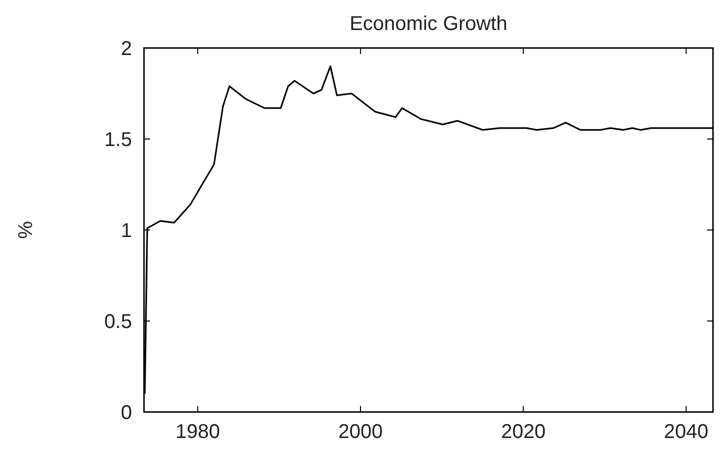 The height and width of the screenshot is (456, 725). I want to click on x-tick-label: 2040, so click(686, 432).